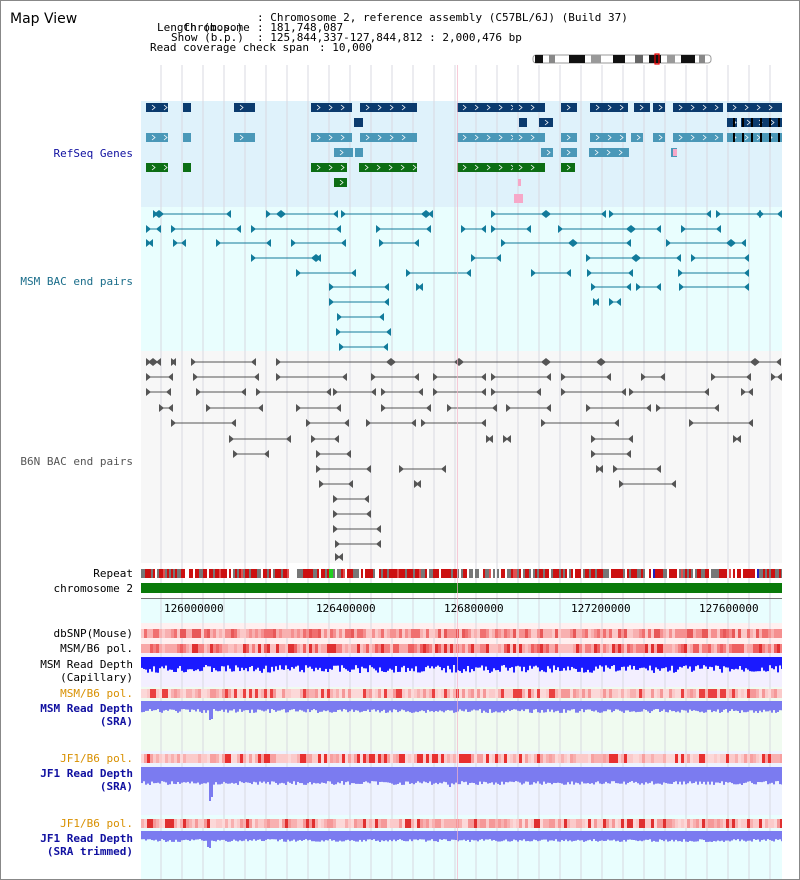  What do you see at coordinates (76, 461) in the screenshot?
I see `track-label-b6n-bac: B6N BAC end pairs` at bounding box center [76, 461].